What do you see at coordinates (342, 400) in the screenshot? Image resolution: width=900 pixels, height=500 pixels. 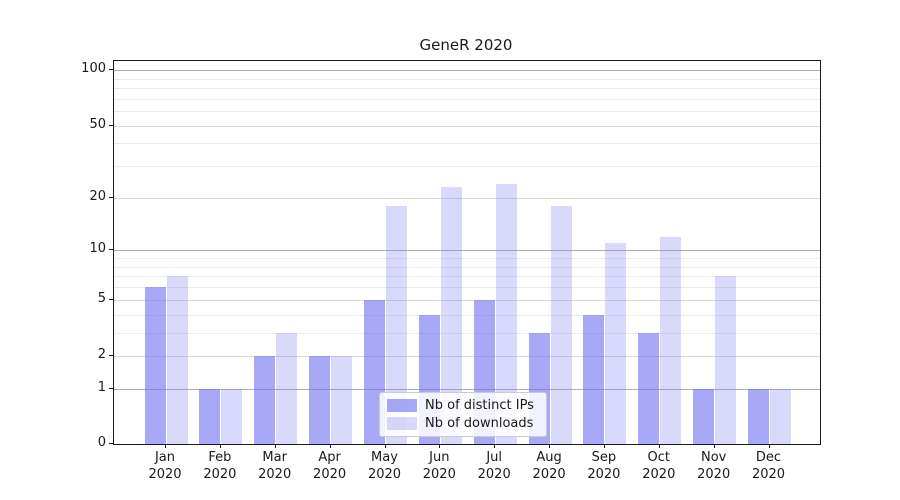 I see `bar-downloads-apr` at bounding box center [342, 400].